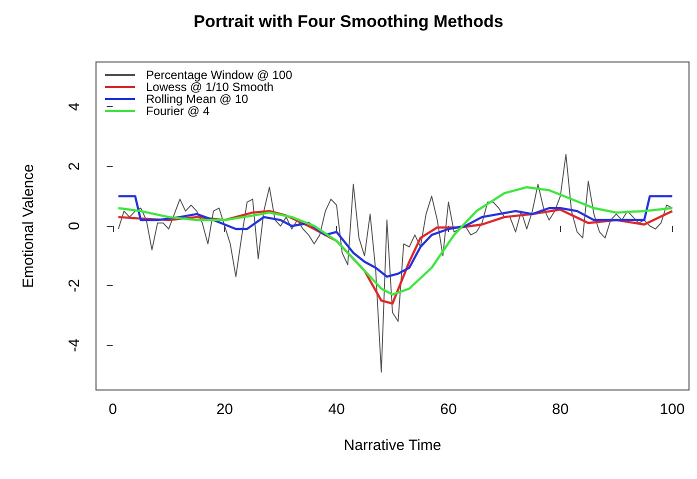  I want to click on x-tick-label: 80, so click(560, 409).